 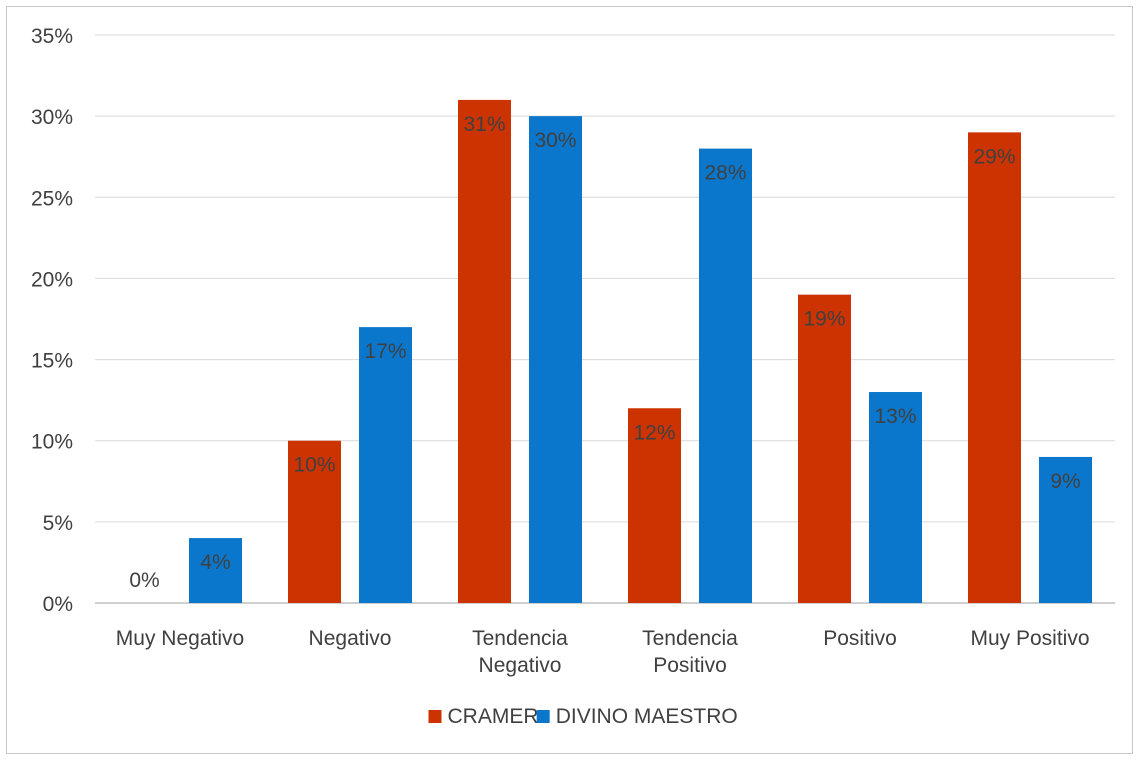 I want to click on data-label: 9%, so click(x=1065, y=481).